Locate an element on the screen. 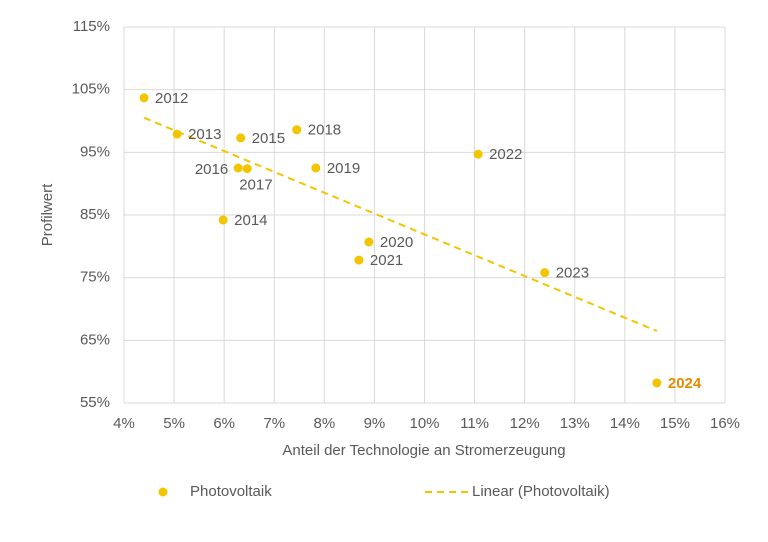 The image size is (768, 542). point-label: 2018 is located at coordinates (324, 130).